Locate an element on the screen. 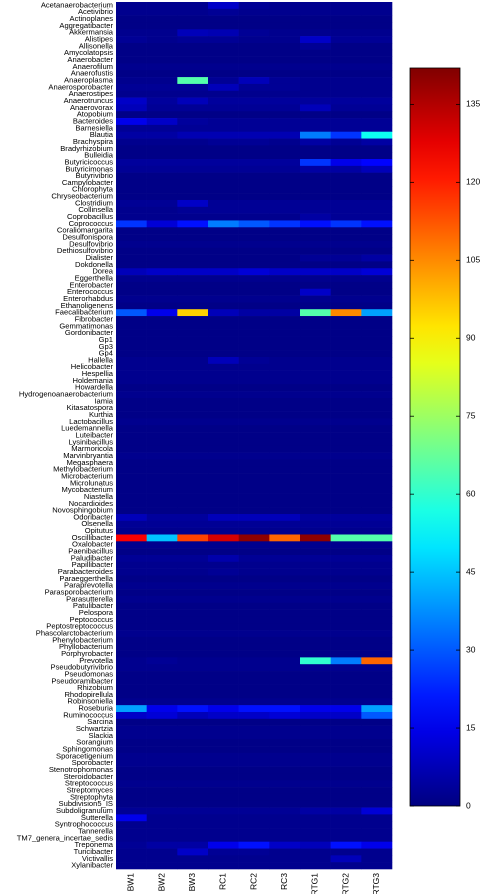 Image resolution: width=482 pixels, height=894 pixels. row-label: TM7_genera_incertae_sedis is located at coordinates (65, 837).